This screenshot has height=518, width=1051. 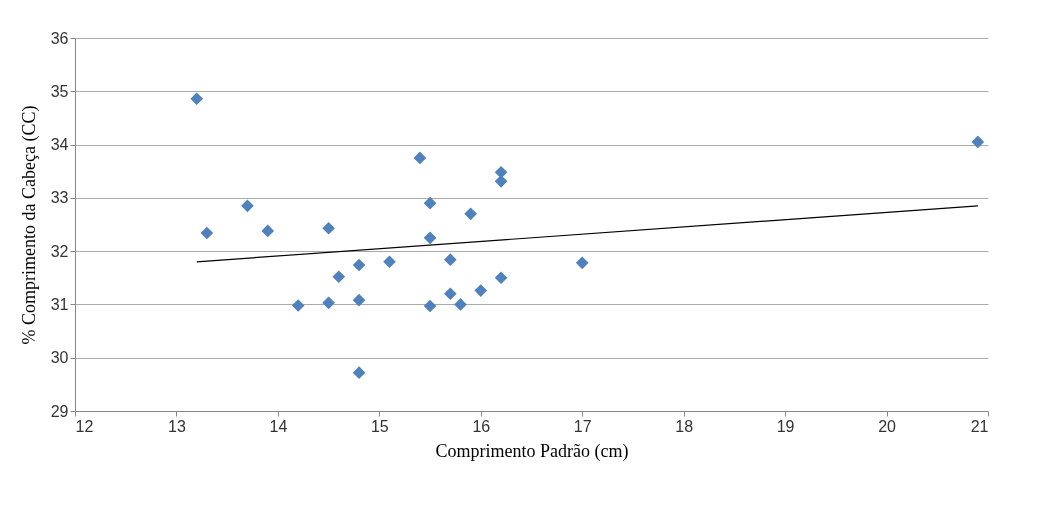 What do you see at coordinates (278, 426) in the screenshot?
I see `x-tick-label: 14` at bounding box center [278, 426].